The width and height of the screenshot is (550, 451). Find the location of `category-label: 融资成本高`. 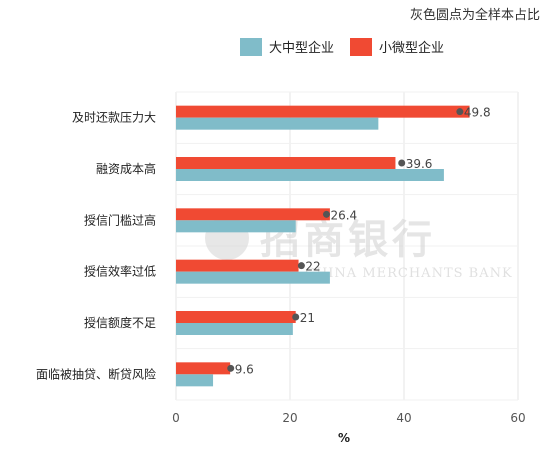

category-label: 融资成本高 is located at coordinates (126, 168).